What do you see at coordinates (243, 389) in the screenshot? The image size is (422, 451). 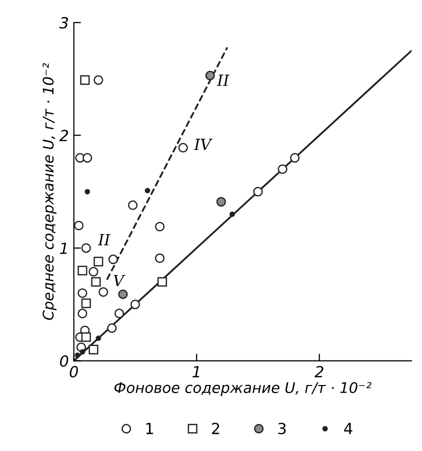 I see `x-axis-title: Фоновое содержание U, г/т · 10⁻²` at bounding box center [243, 389].